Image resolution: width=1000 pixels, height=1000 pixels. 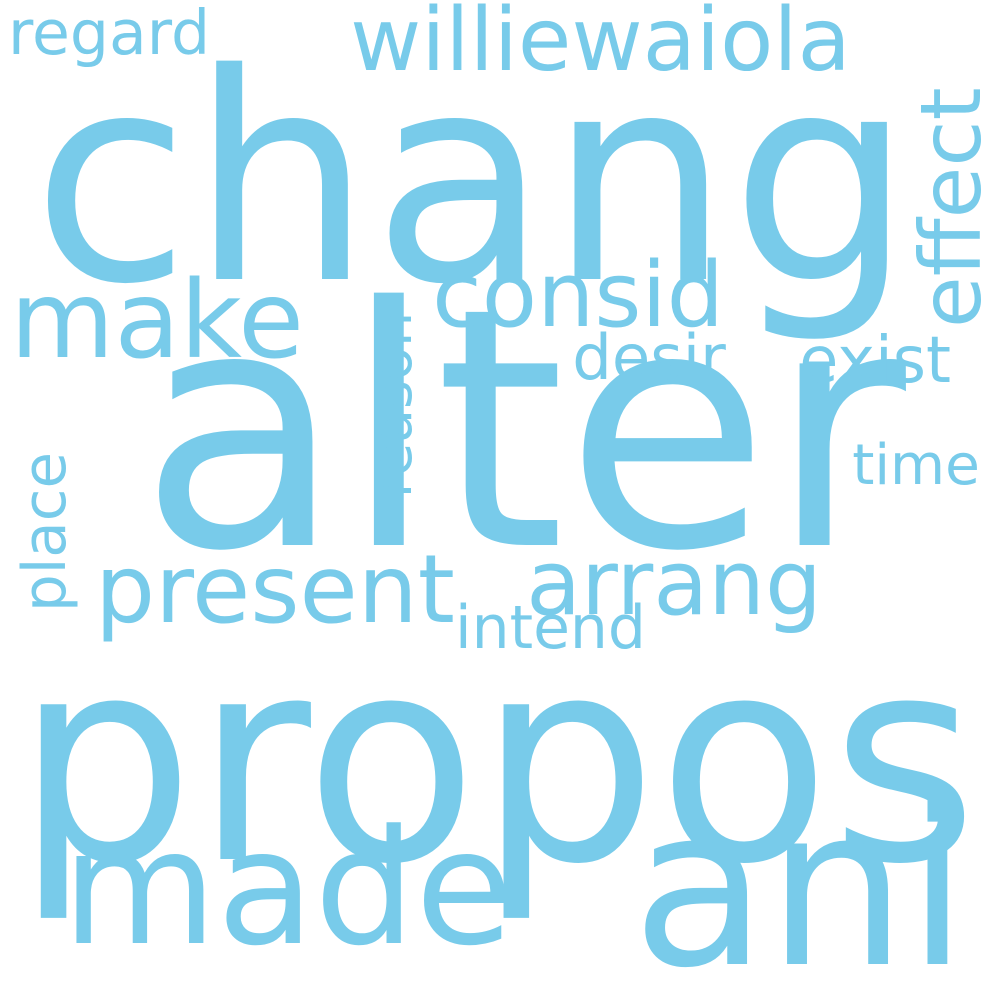 What do you see at coordinates (46, 531) in the screenshot?
I see `word-place: place` at bounding box center [46, 531].